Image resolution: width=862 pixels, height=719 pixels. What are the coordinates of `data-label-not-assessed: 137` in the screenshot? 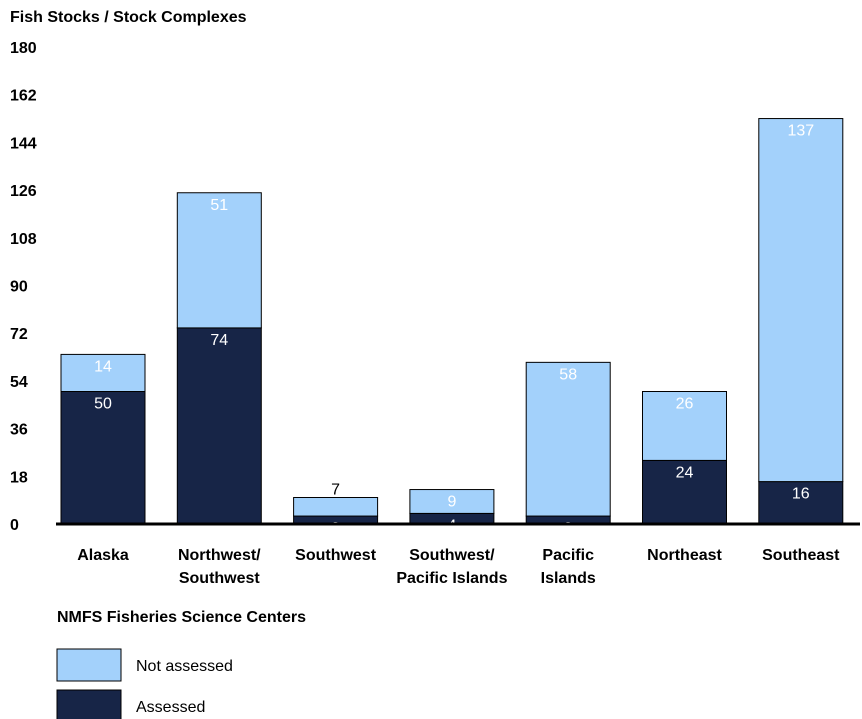 It's located at (800, 131).